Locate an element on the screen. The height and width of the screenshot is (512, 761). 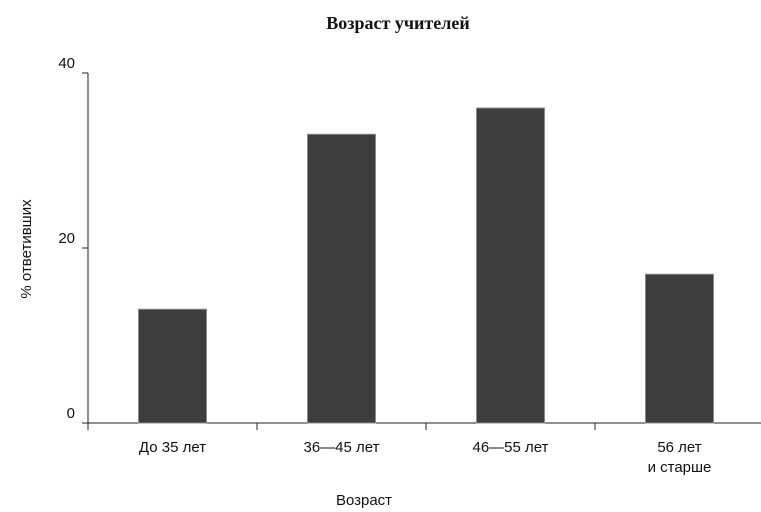
x-tick-label-4-line-2: и старше is located at coordinates (680, 467).